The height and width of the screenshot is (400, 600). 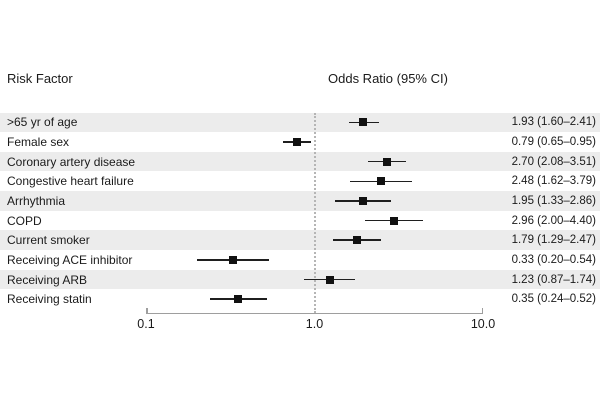 What do you see at coordinates (314, 212) in the screenshot?
I see `reference-line` at bounding box center [314, 212].